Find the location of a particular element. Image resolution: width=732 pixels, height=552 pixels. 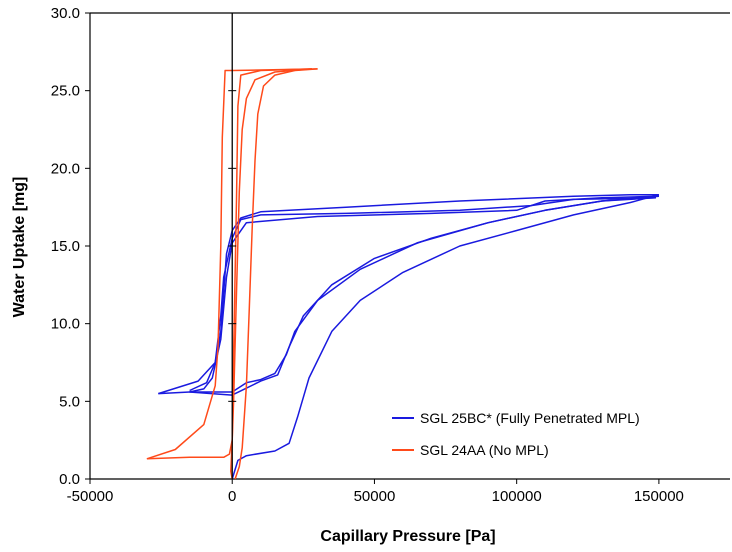

y-tick-label: 0.0 is located at coordinates (69, 479).